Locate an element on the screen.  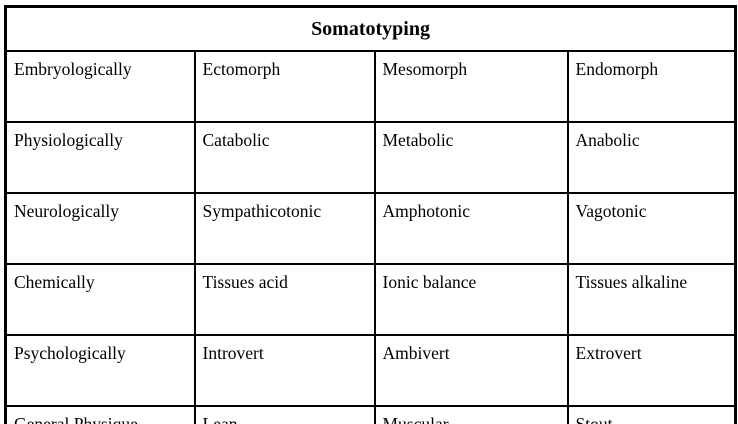
table-cell: Introvert is located at coordinates (284, 370).